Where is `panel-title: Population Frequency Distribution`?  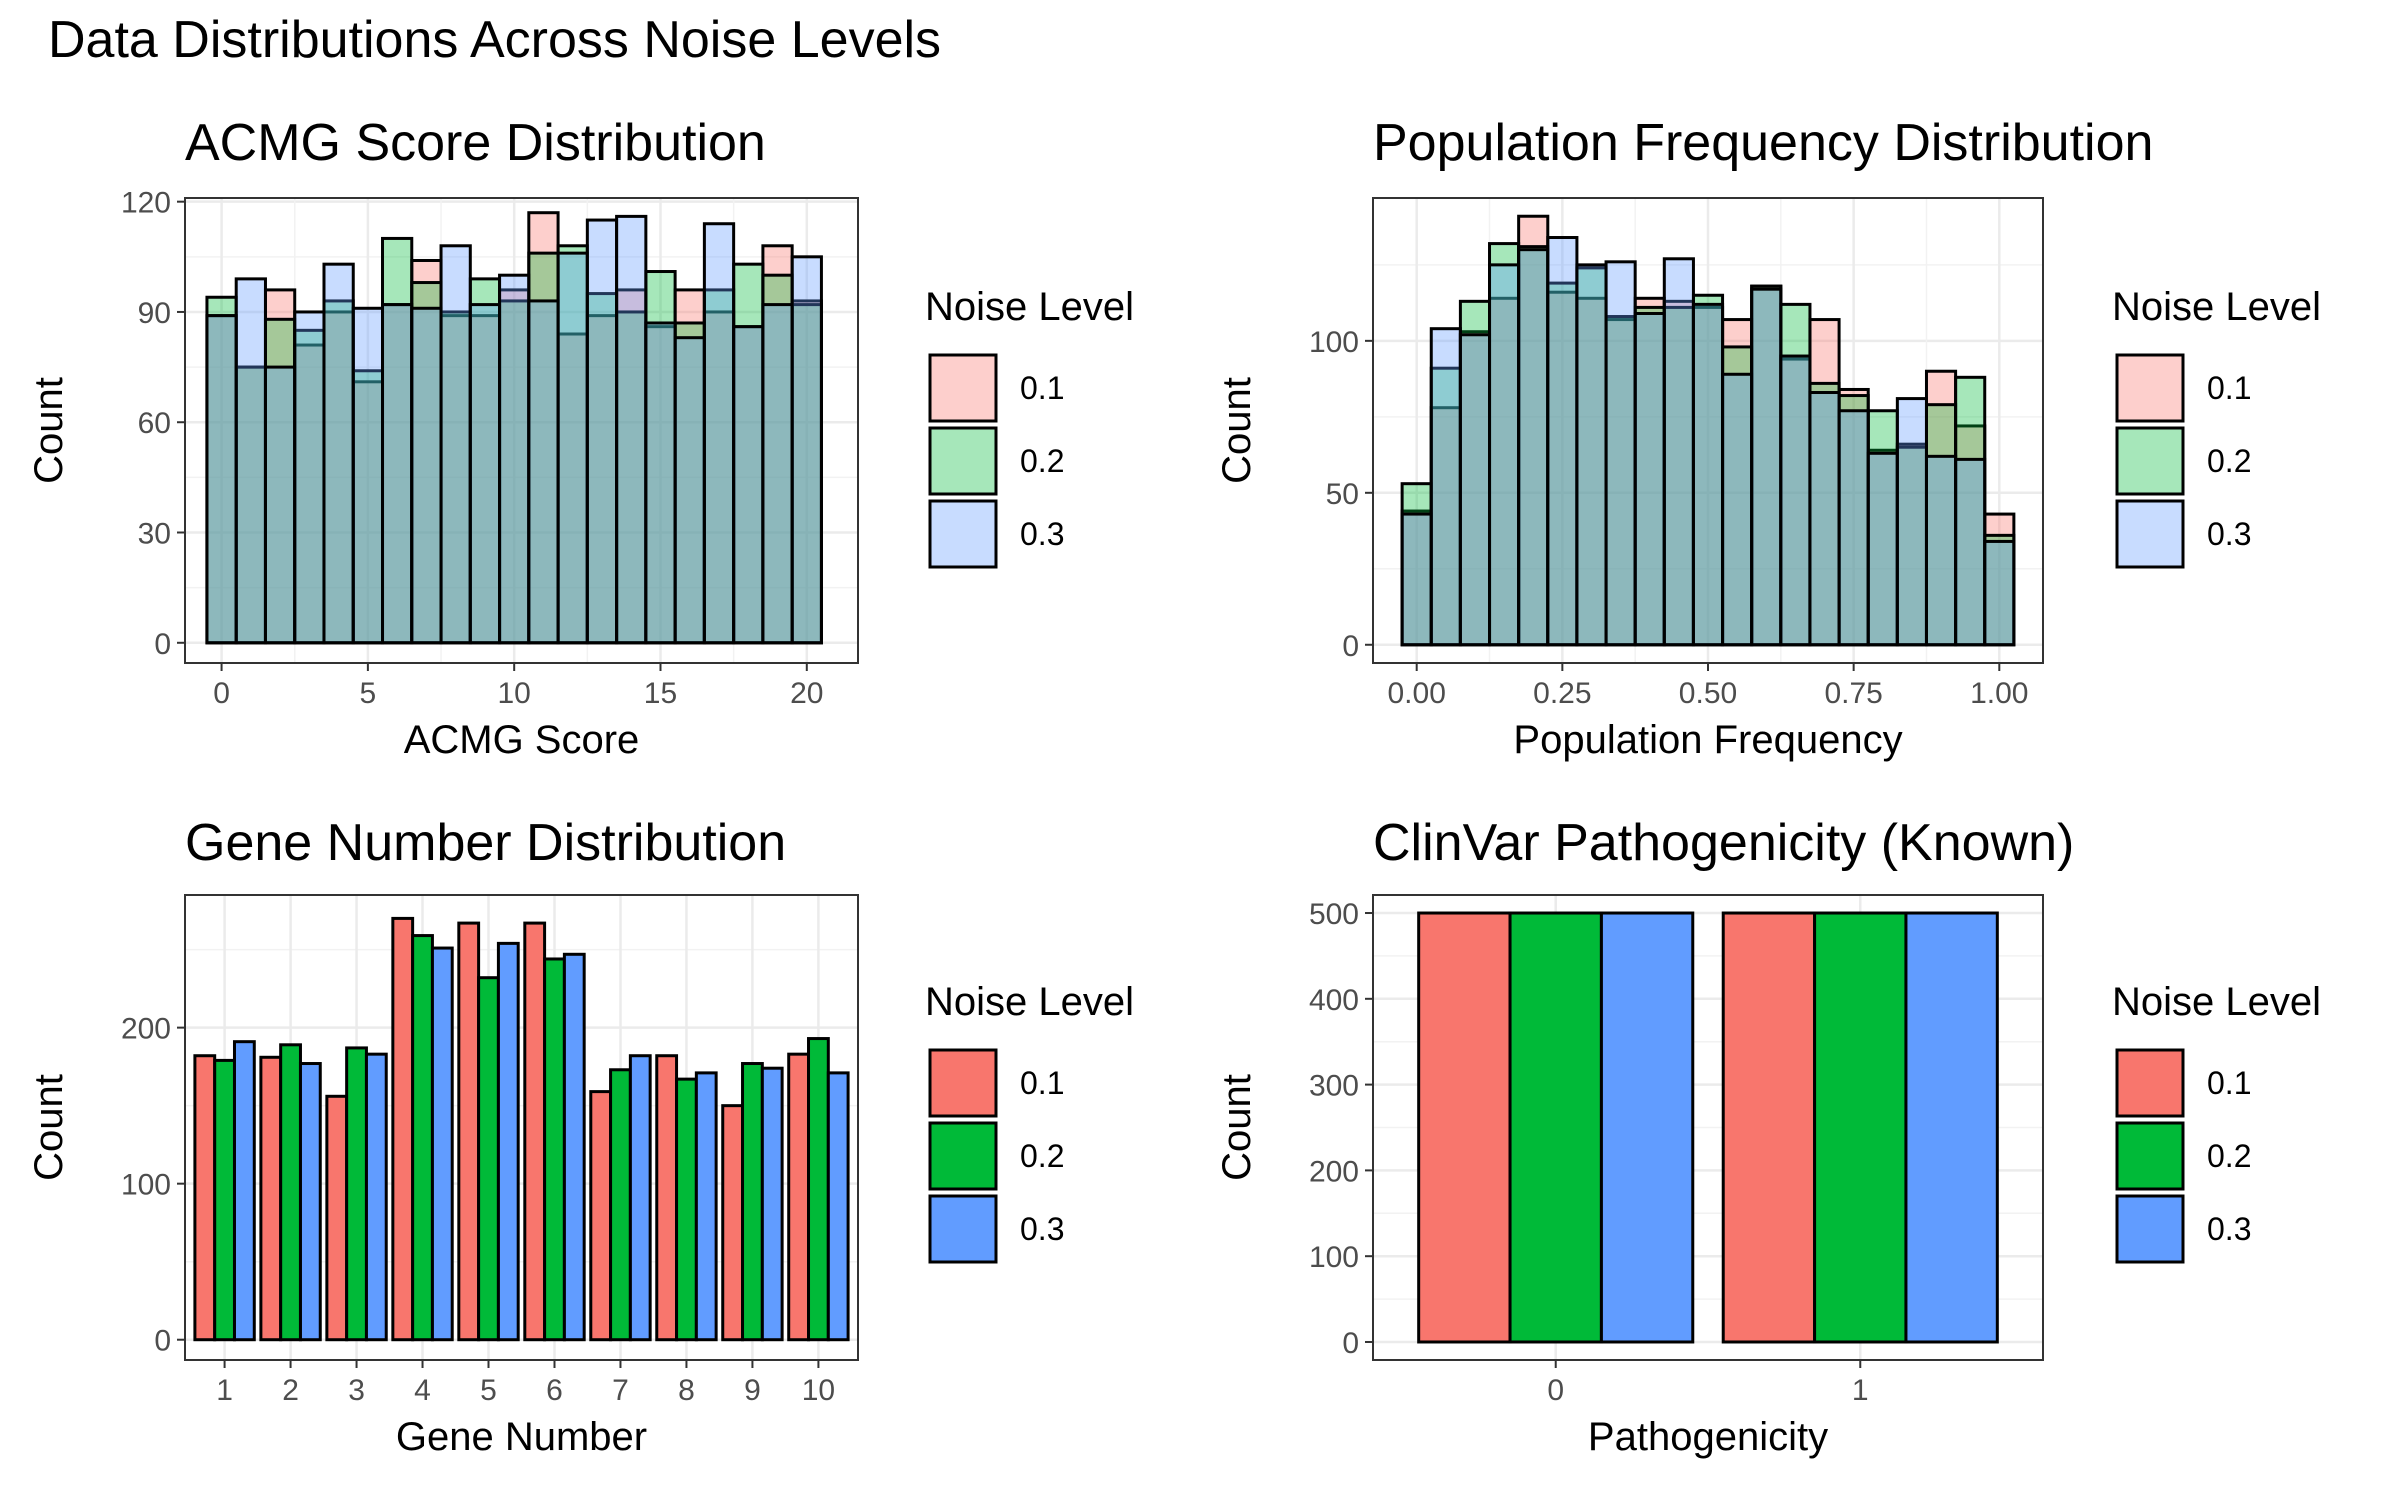
panel-title: Population Frequency Distribution is located at coordinates (1763, 143).